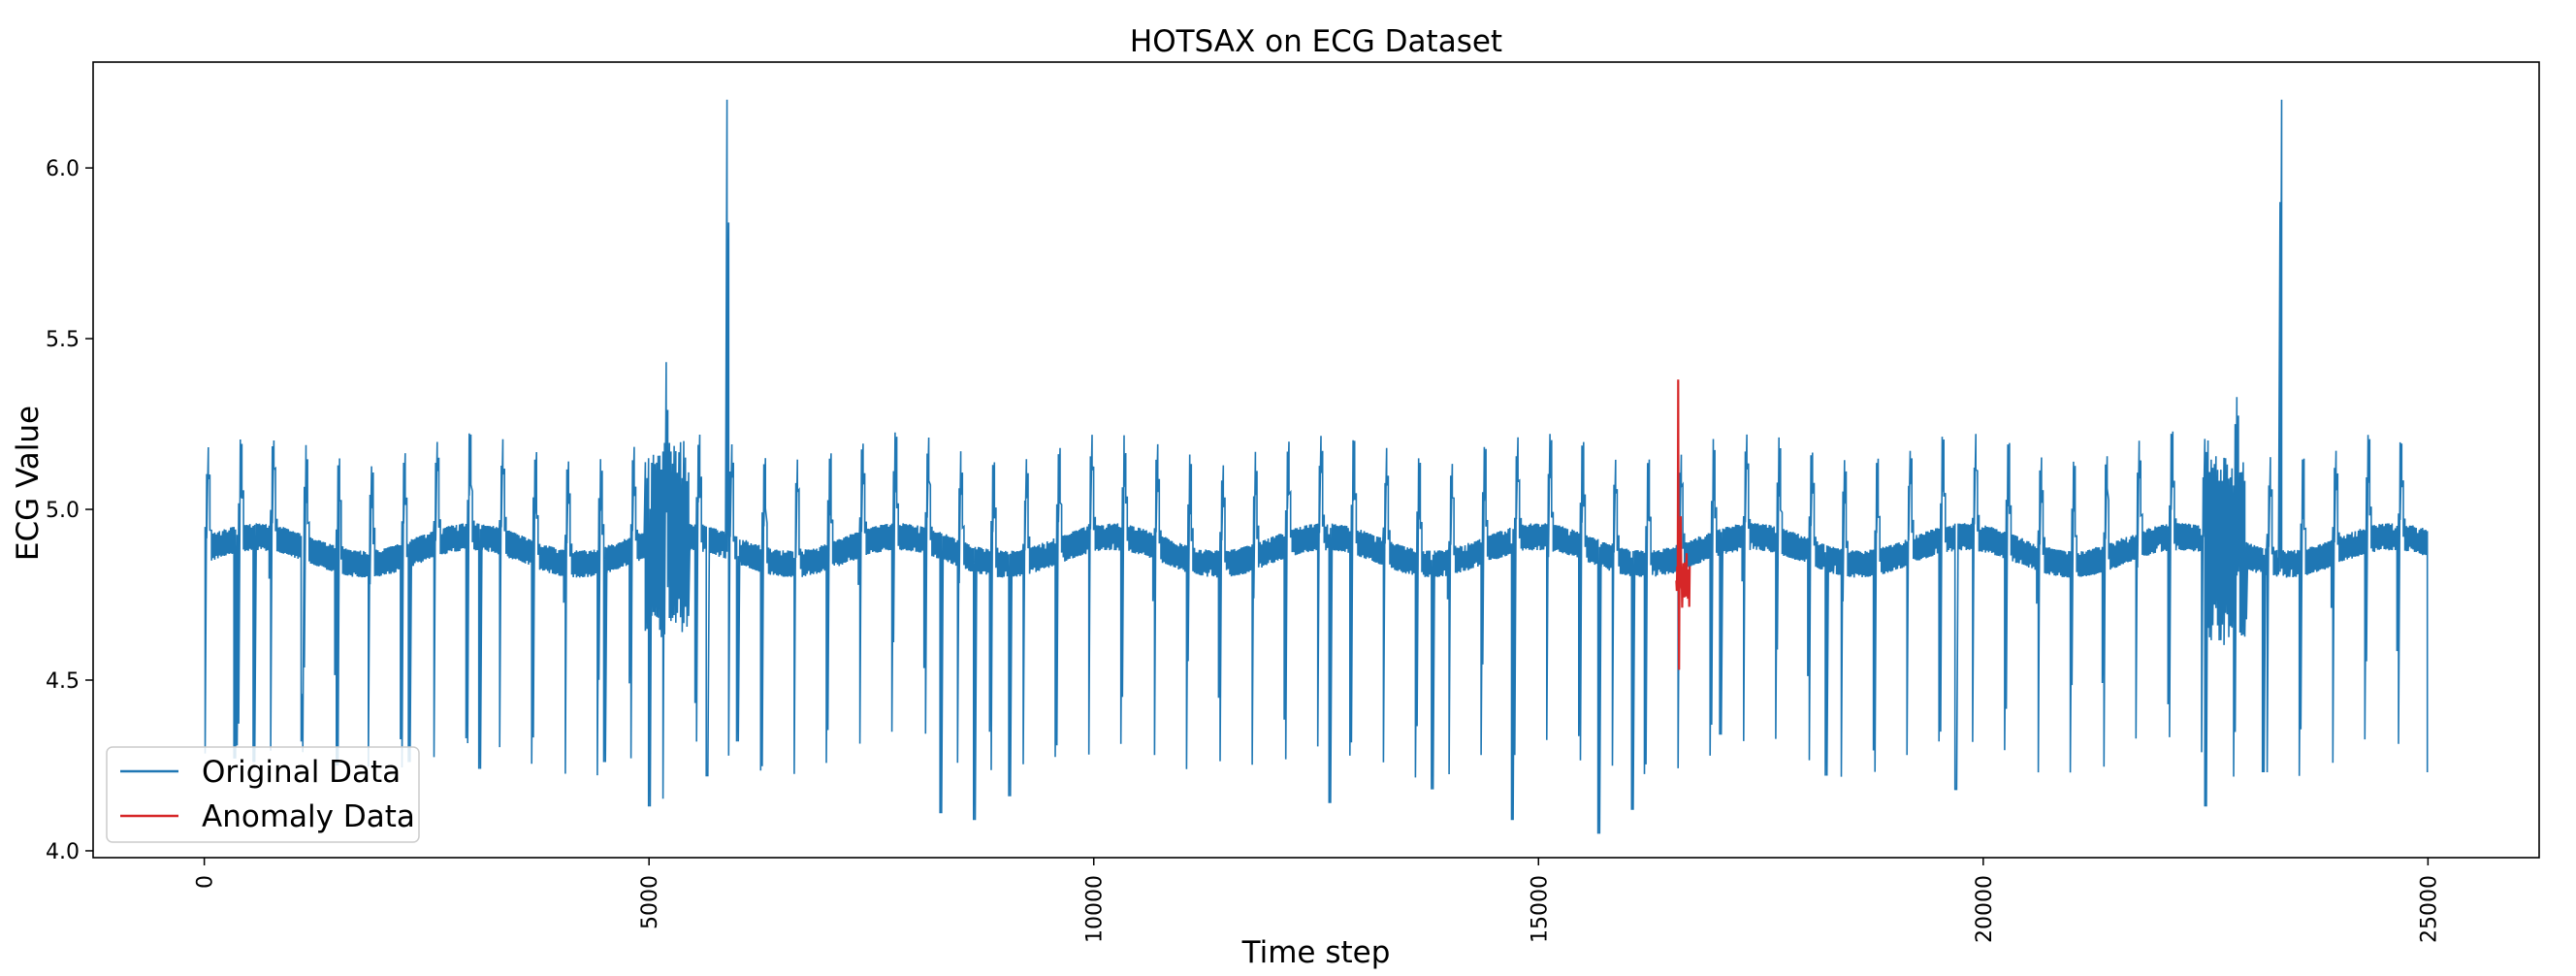  What do you see at coordinates (63, 681) in the screenshot?
I see `y-tick-label: 4.5` at bounding box center [63, 681].